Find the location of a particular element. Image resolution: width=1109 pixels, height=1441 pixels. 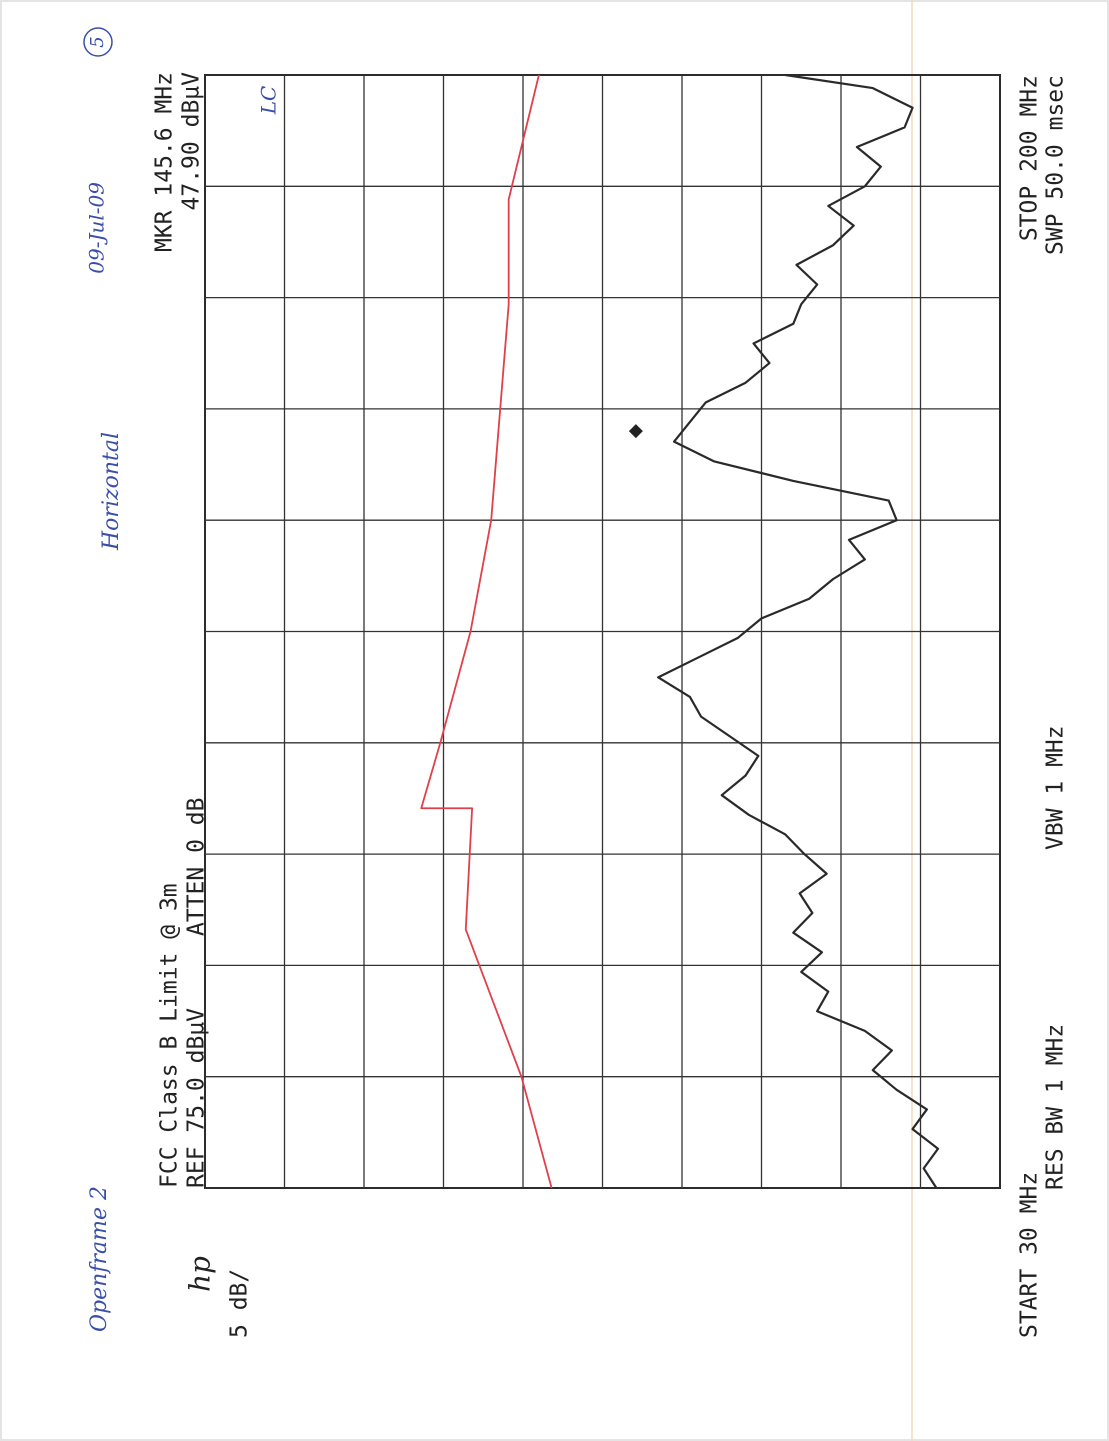

setup-note: Openframe 2 is located at coordinates (99, 1259).